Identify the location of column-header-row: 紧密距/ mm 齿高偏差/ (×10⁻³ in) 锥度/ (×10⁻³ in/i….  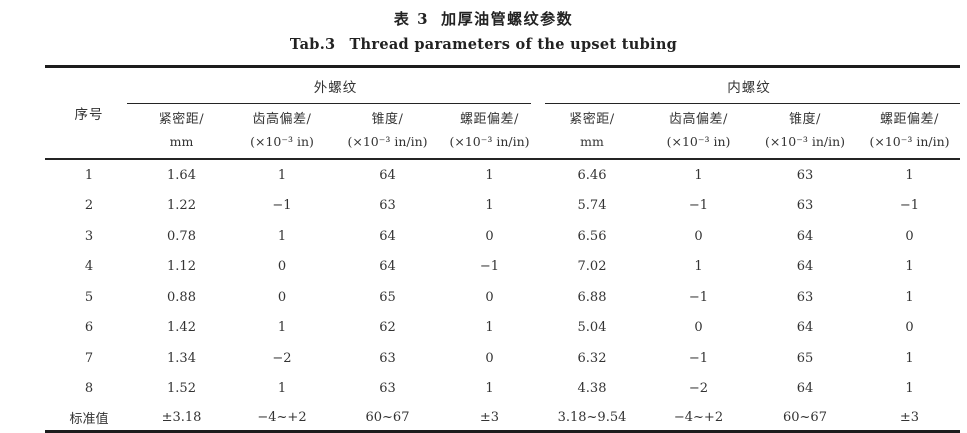
(502, 132).